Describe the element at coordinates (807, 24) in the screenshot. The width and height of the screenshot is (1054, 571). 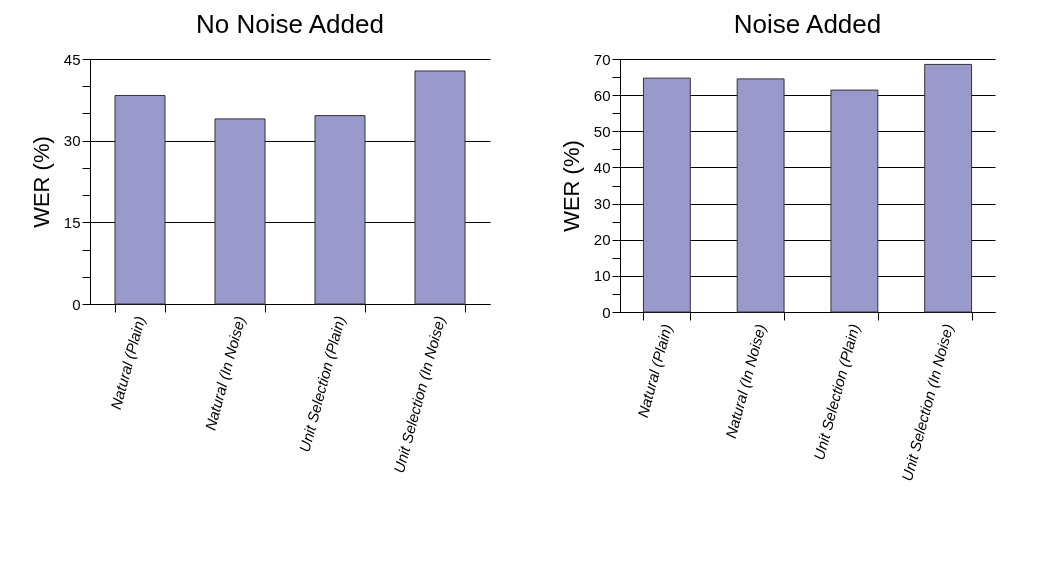
I see `chart-title: Noise Added` at that location.